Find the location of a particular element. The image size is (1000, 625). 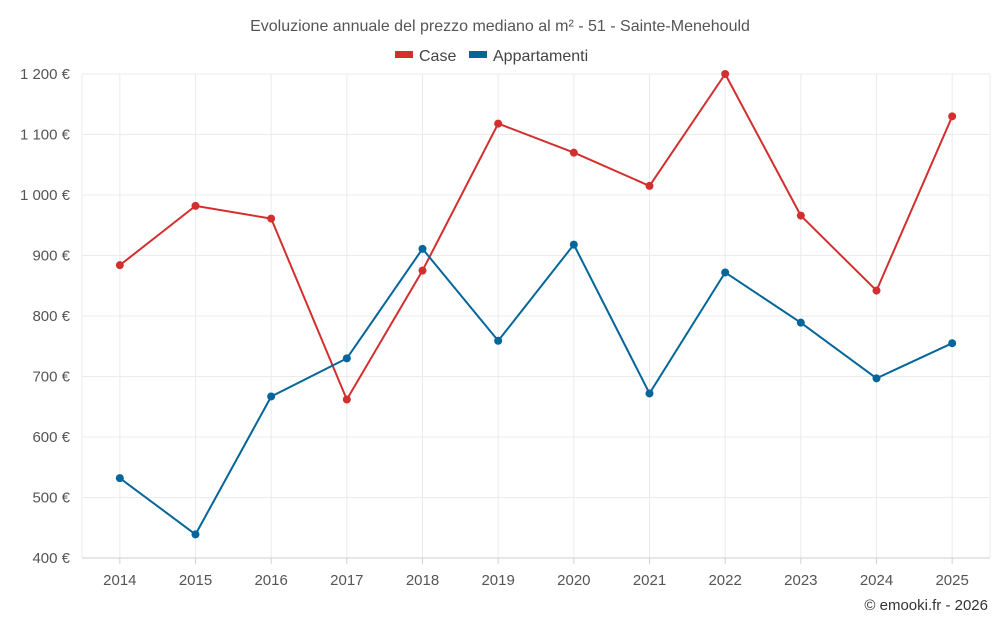

y-tick-label: 600 € is located at coordinates (51, 437).